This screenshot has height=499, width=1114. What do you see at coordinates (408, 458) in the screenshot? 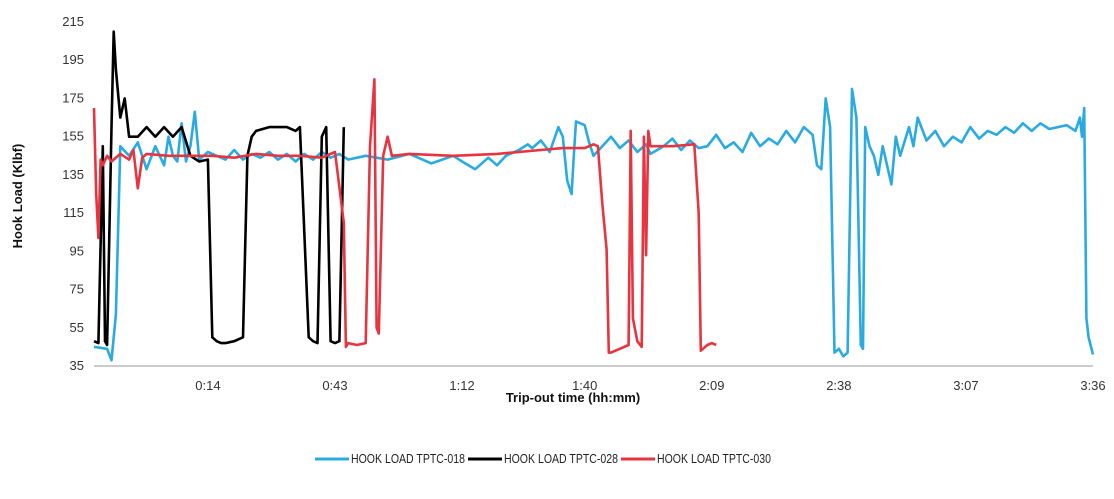
I see `legend-label-1: HOOK LOAD TPTC-018` at bounding box center [408, 458].